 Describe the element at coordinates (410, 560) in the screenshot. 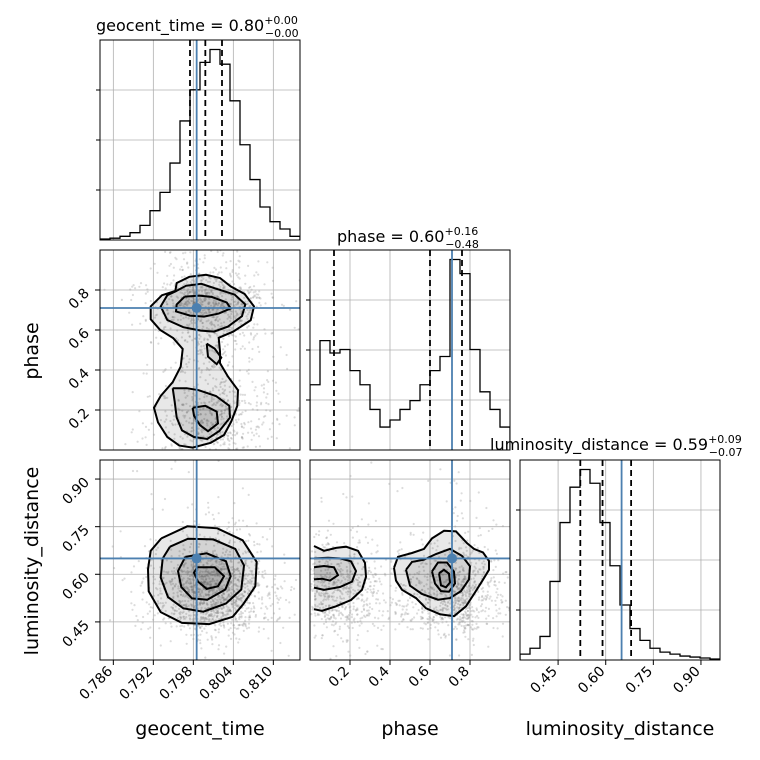

I see `panel-frame` at that location.